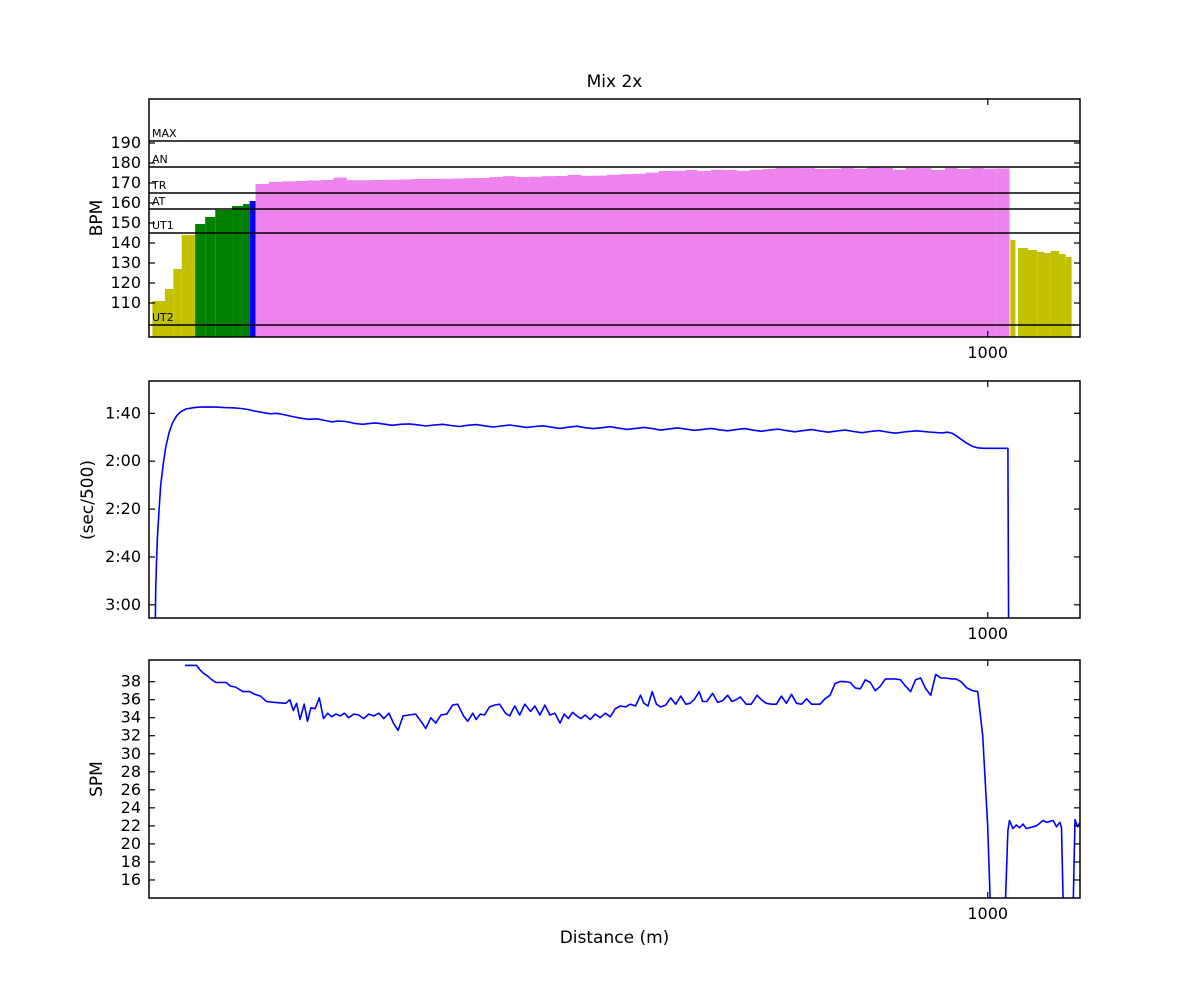 The height and width of the screenshot is (1000, 1200). What do you see at coordinates (123, 556) in the screenshot?
I see `y-tick-label: 2:40` at bounding box center [123, 556].